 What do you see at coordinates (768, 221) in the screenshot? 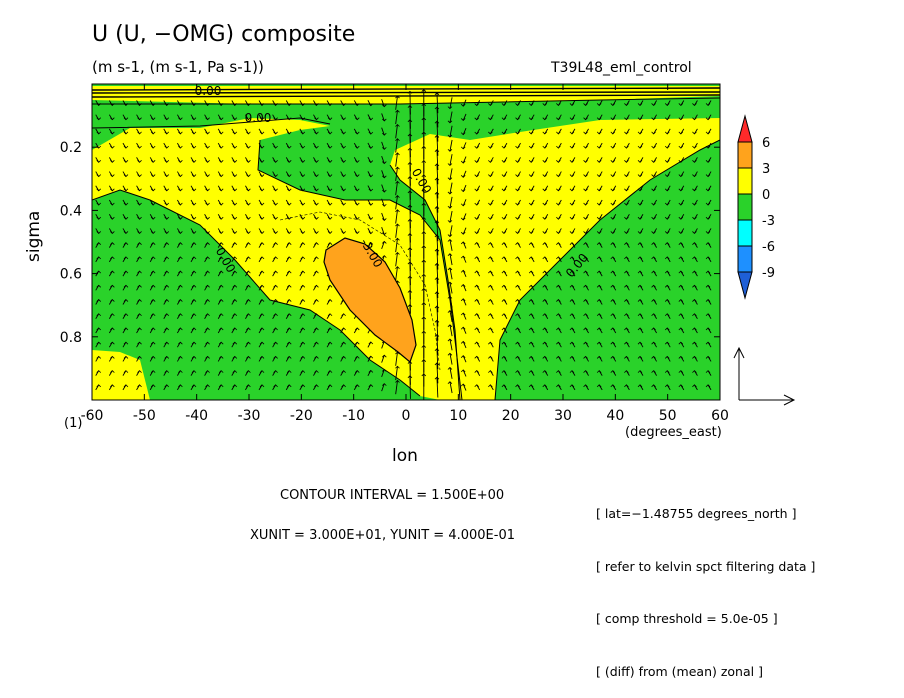
I see `colorbar-label: -3` at bounding box center [768, 221].